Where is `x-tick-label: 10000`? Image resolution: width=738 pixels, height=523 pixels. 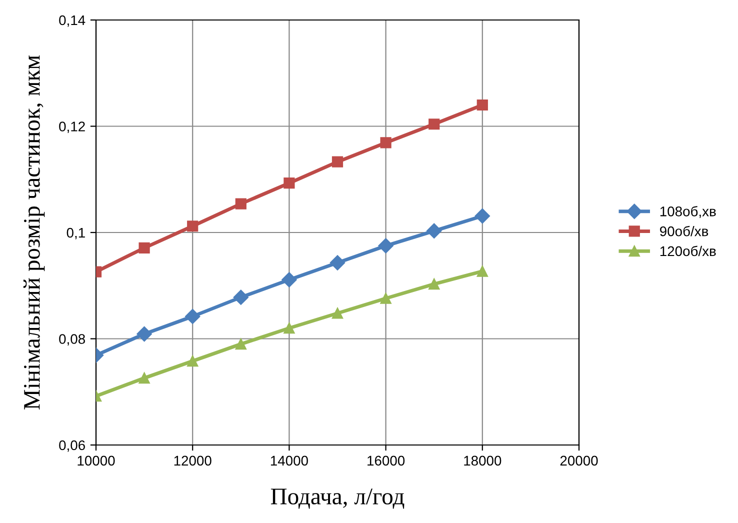 x-tick-label: 10000 is located at coordinates (96, 461).